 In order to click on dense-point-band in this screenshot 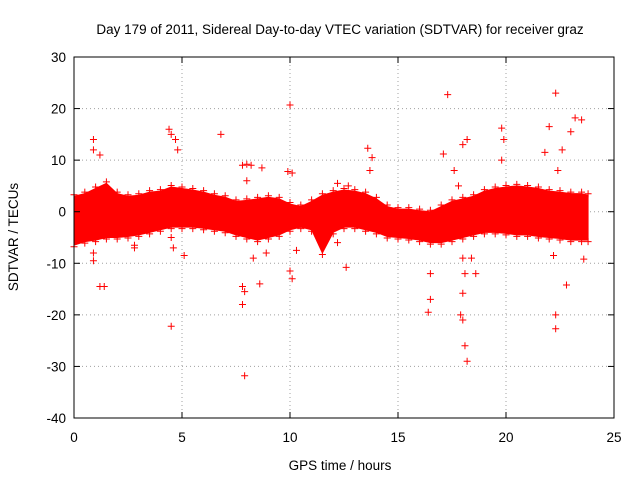, I will do `click(331, 218)`.